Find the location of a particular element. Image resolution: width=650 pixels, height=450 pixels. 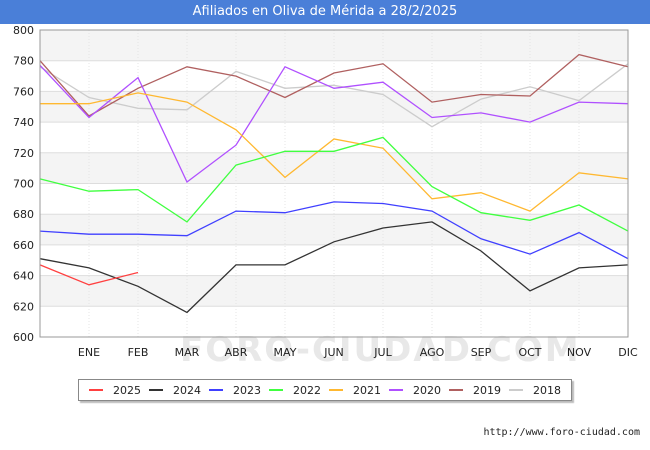

x-tick-label: NOV is located at coordinates (579, 352).